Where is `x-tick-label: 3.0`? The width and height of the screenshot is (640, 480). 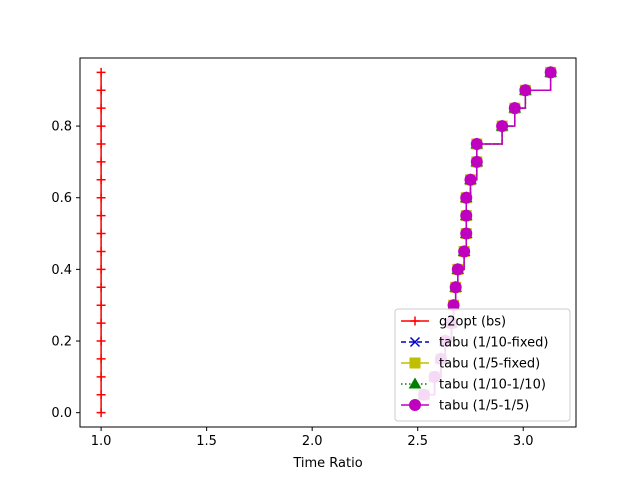 x-tick-label: 3.0 is located at coordinates (523, 441).